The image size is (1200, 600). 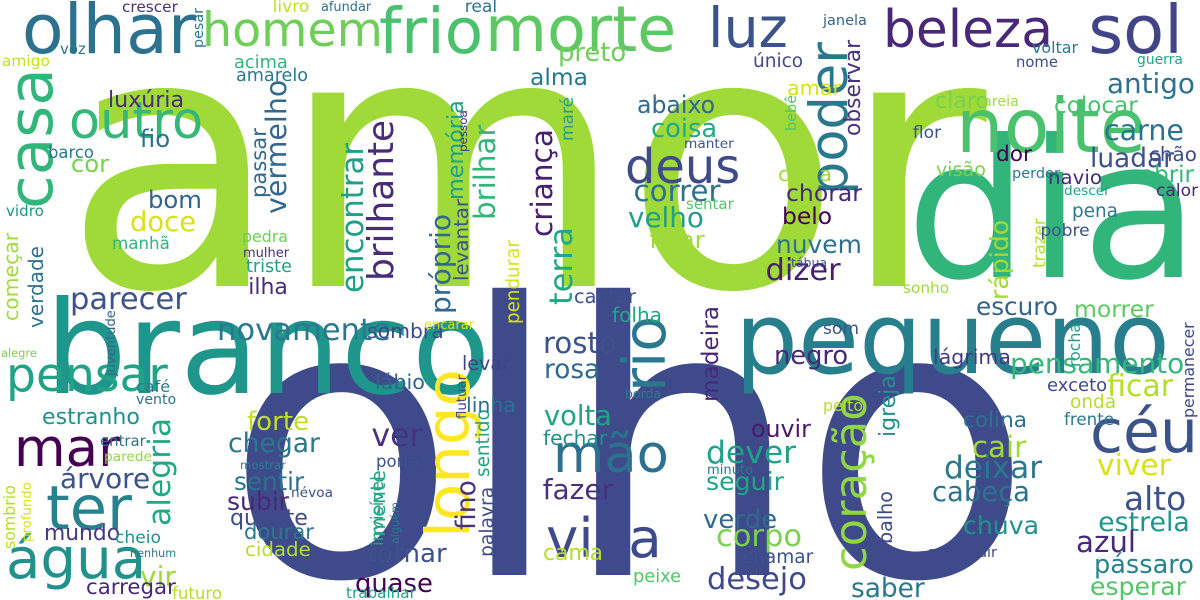 I want to click on word-perder: perder, so click(x=1036, y=173).